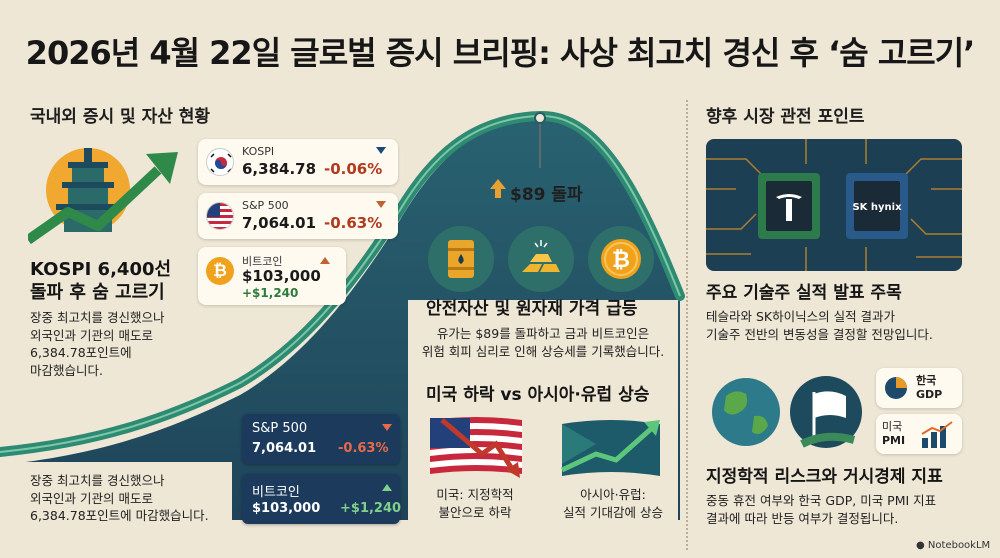  I want to click on dark-card-bitcoin: 비트코인 $103,000 +$1,240, so click(322, 499).